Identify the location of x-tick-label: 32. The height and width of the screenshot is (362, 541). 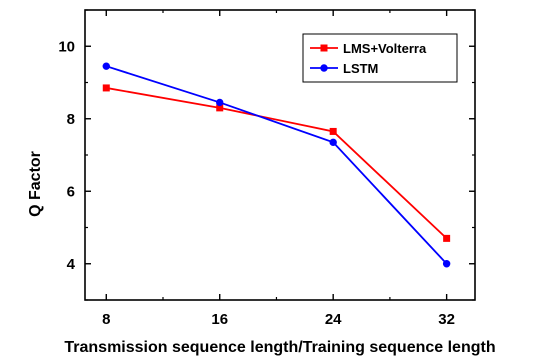
(446, 319).